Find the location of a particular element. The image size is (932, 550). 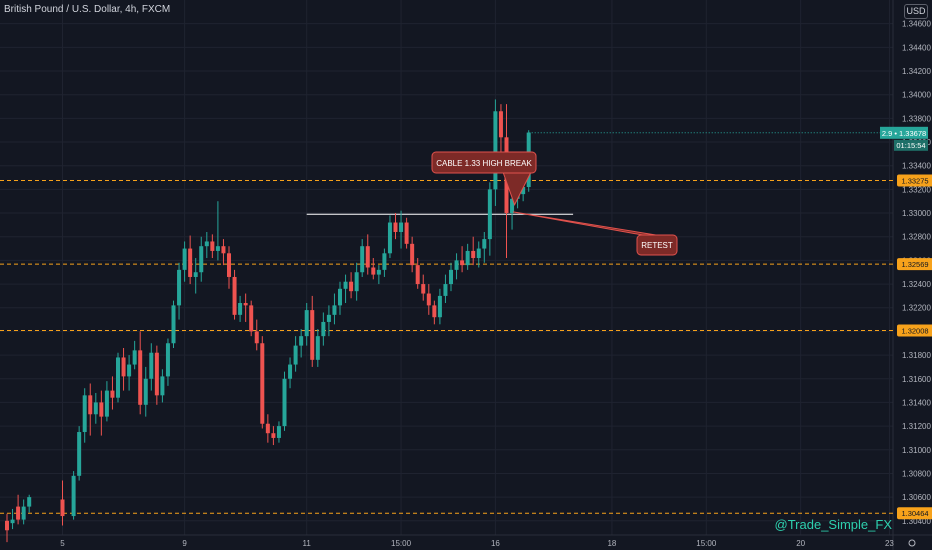

annotation-text-retest: RETEST is located at coordinates (657, 245).